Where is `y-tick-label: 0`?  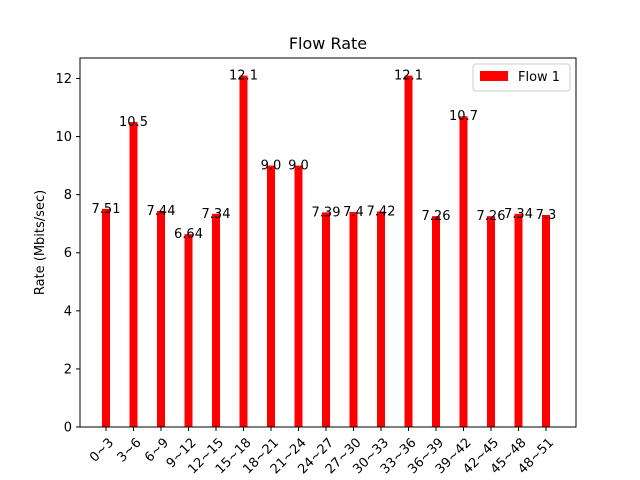
y-tick-label: 0 is located at coordinates (68, 428).